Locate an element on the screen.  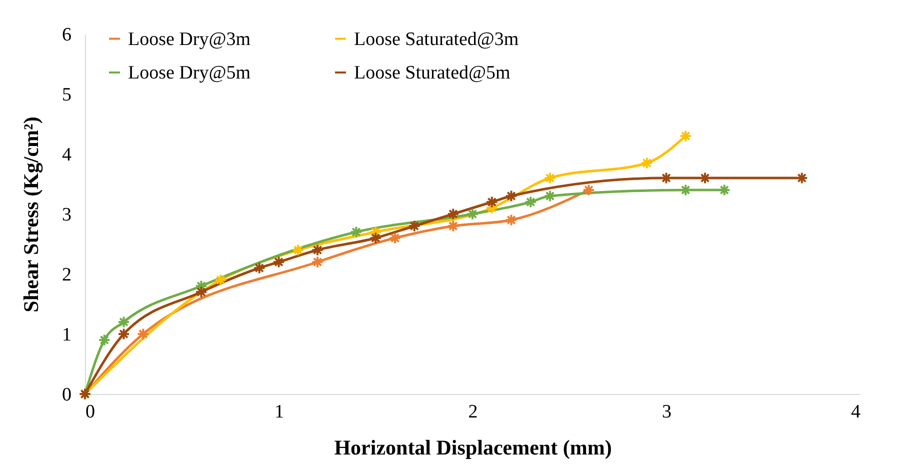
legend-label: Loose Dry@3m is located at coordinates (189, 39).